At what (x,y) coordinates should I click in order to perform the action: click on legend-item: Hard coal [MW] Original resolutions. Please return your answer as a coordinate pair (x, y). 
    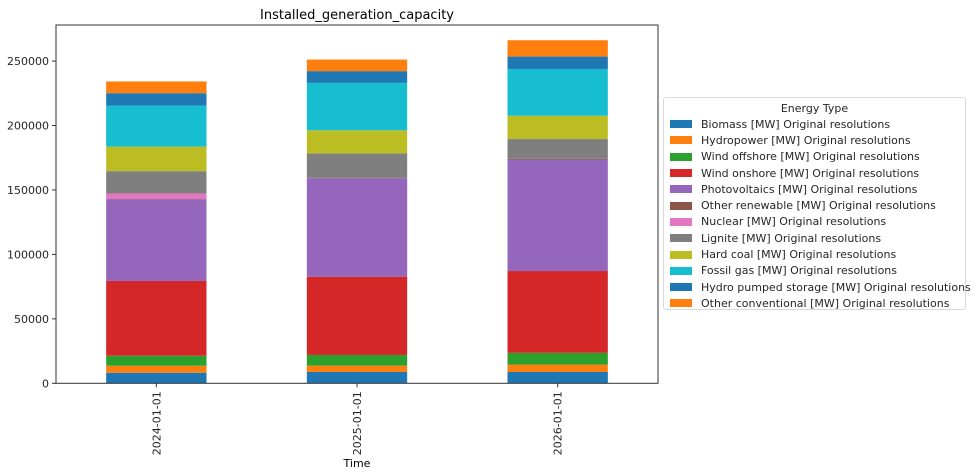
    Looking at the image, I should click on (814, 254).